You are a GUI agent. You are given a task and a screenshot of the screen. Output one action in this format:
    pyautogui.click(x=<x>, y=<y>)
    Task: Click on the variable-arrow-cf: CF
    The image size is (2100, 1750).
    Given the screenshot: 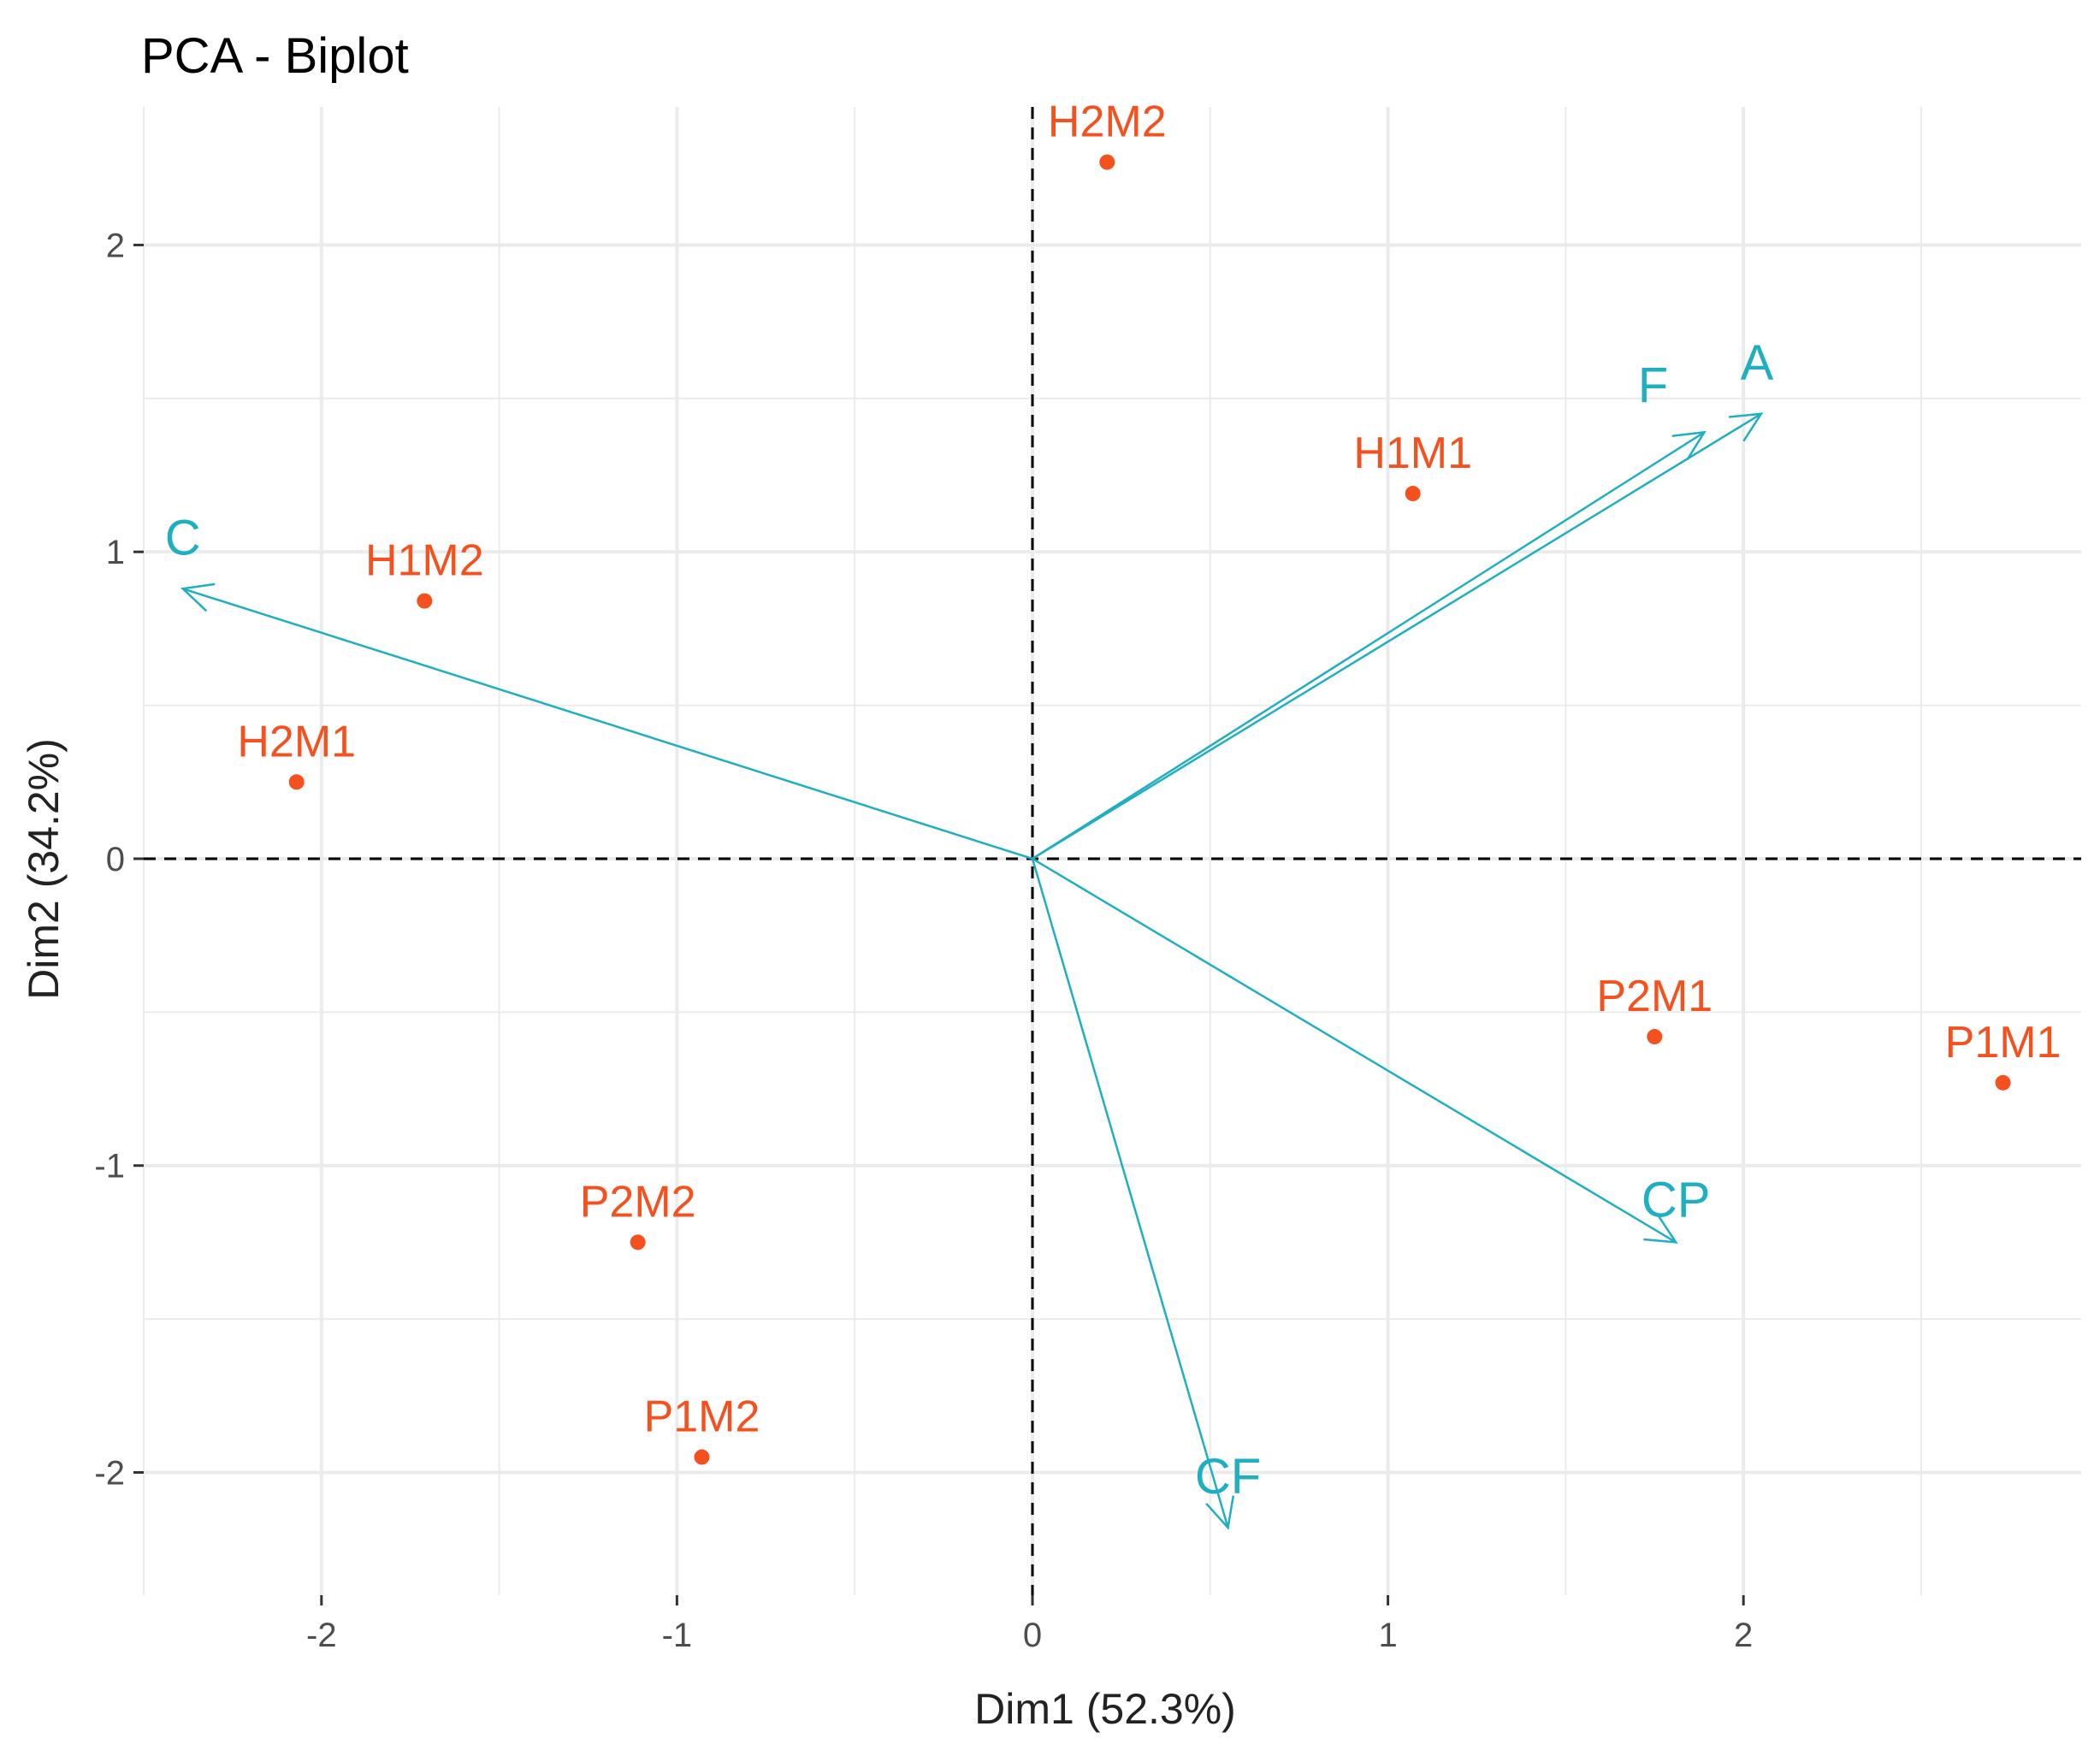 What is the action you would take?
    pyautogui.click(x=1146, y=1194)
    